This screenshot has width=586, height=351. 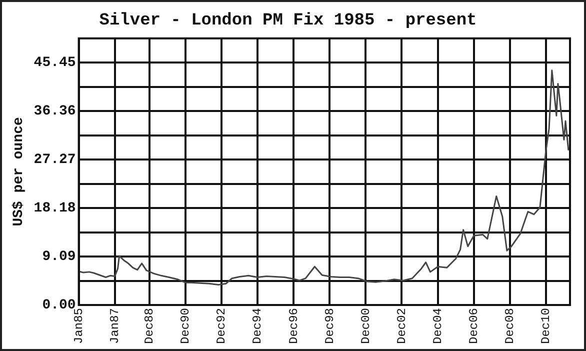 I want to click on y-tick-label: 36.36, so click(x=55, y=112).